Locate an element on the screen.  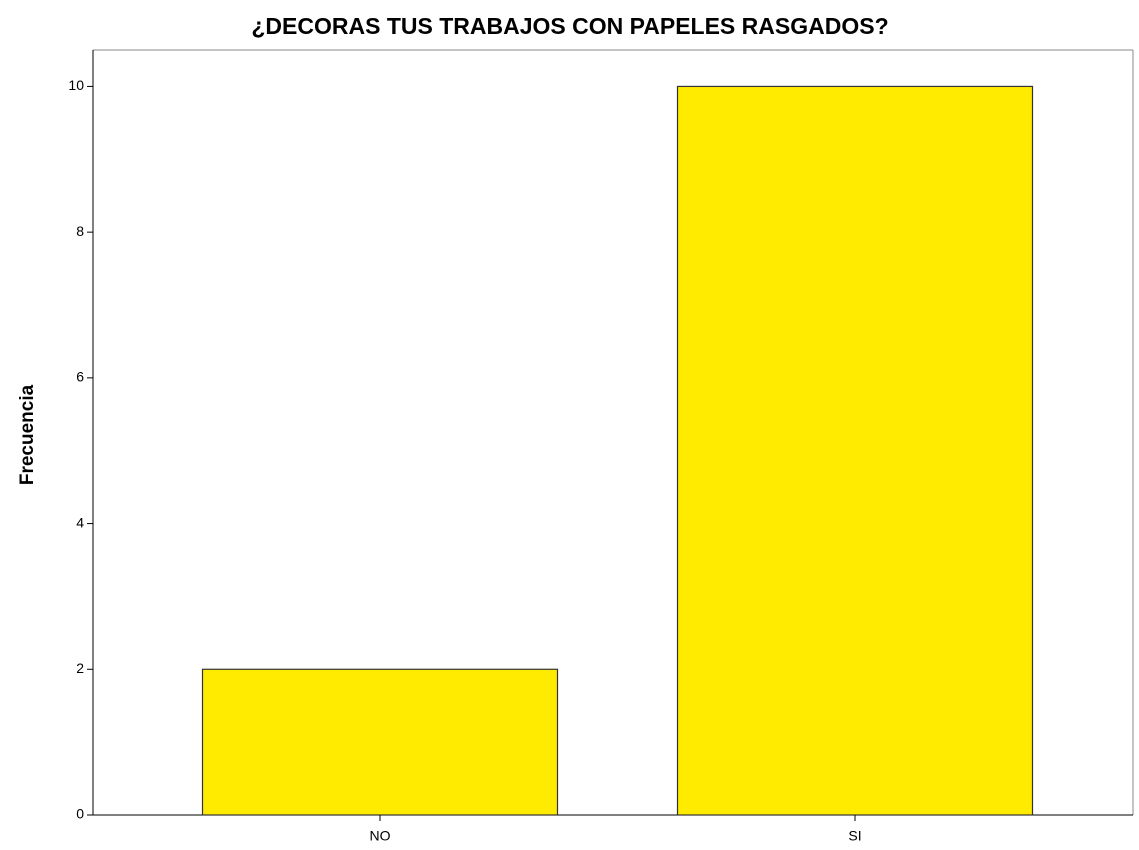
x-tick-label: NO is located at coordinates (380, 836).